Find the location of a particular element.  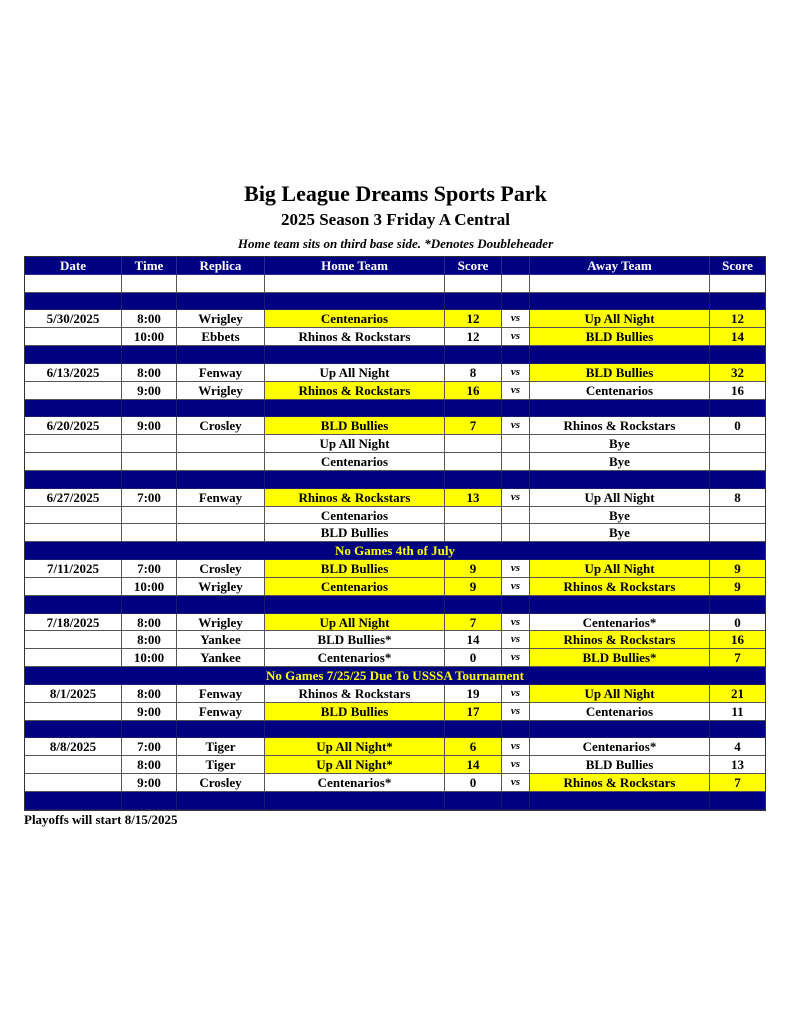

away-team-cell: Centenarios is located at coordinates (620, 390).